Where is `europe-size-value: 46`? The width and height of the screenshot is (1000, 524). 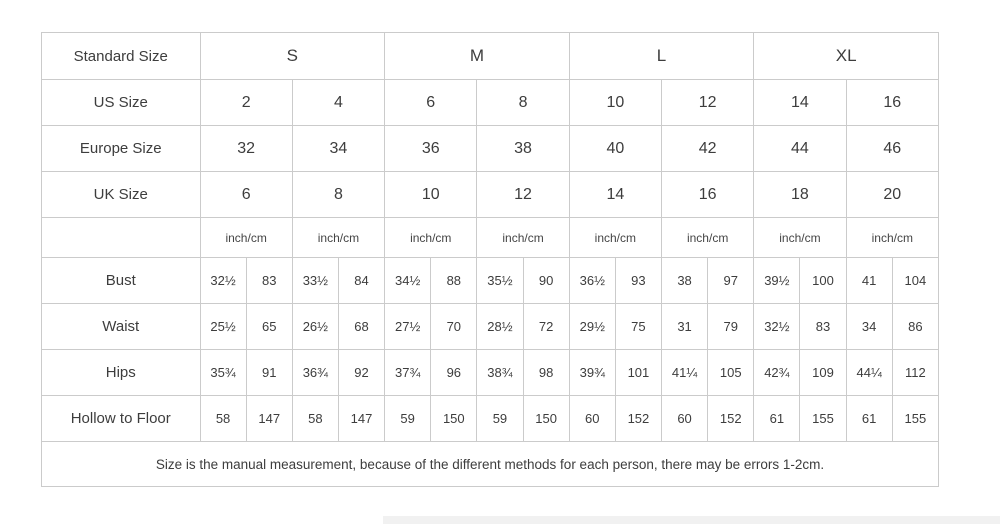 europe-size-value: 46 is located at coordinates (892, 148).